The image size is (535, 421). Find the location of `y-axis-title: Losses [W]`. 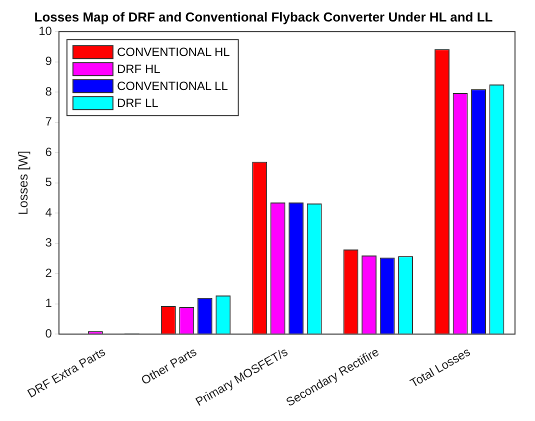

y-axis-title: Losses [W] is located at coordinates (22, 183).